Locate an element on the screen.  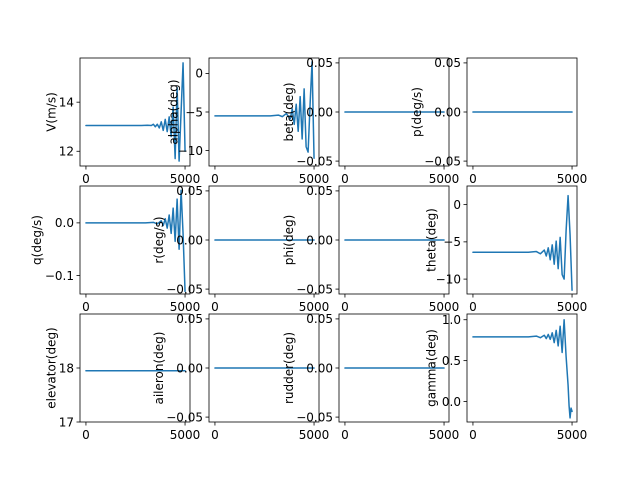
y-tick-label: 14 is located at coordinates (66, 102).